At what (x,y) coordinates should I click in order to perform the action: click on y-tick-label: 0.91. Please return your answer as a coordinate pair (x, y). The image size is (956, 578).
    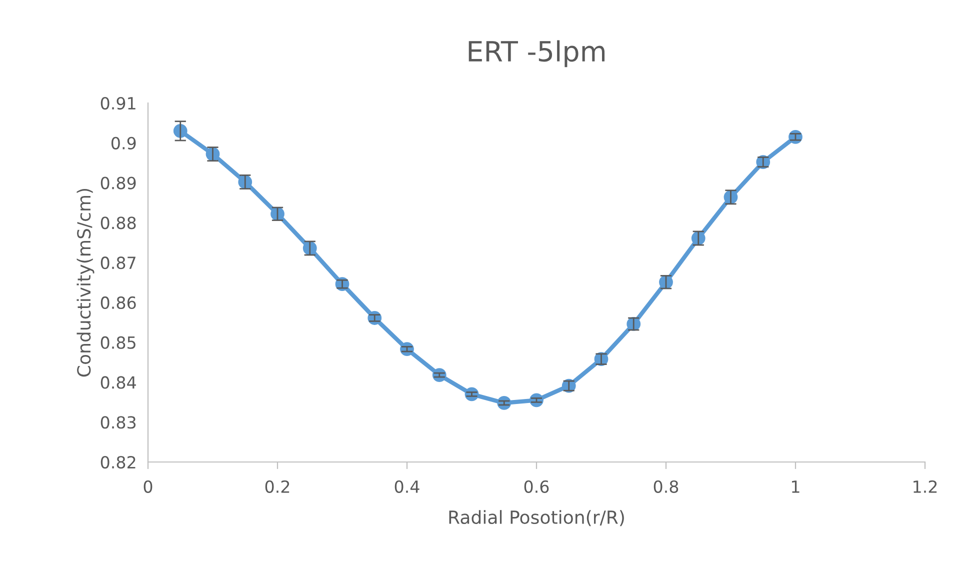
    Looking at the image, I should click on (118, 103).